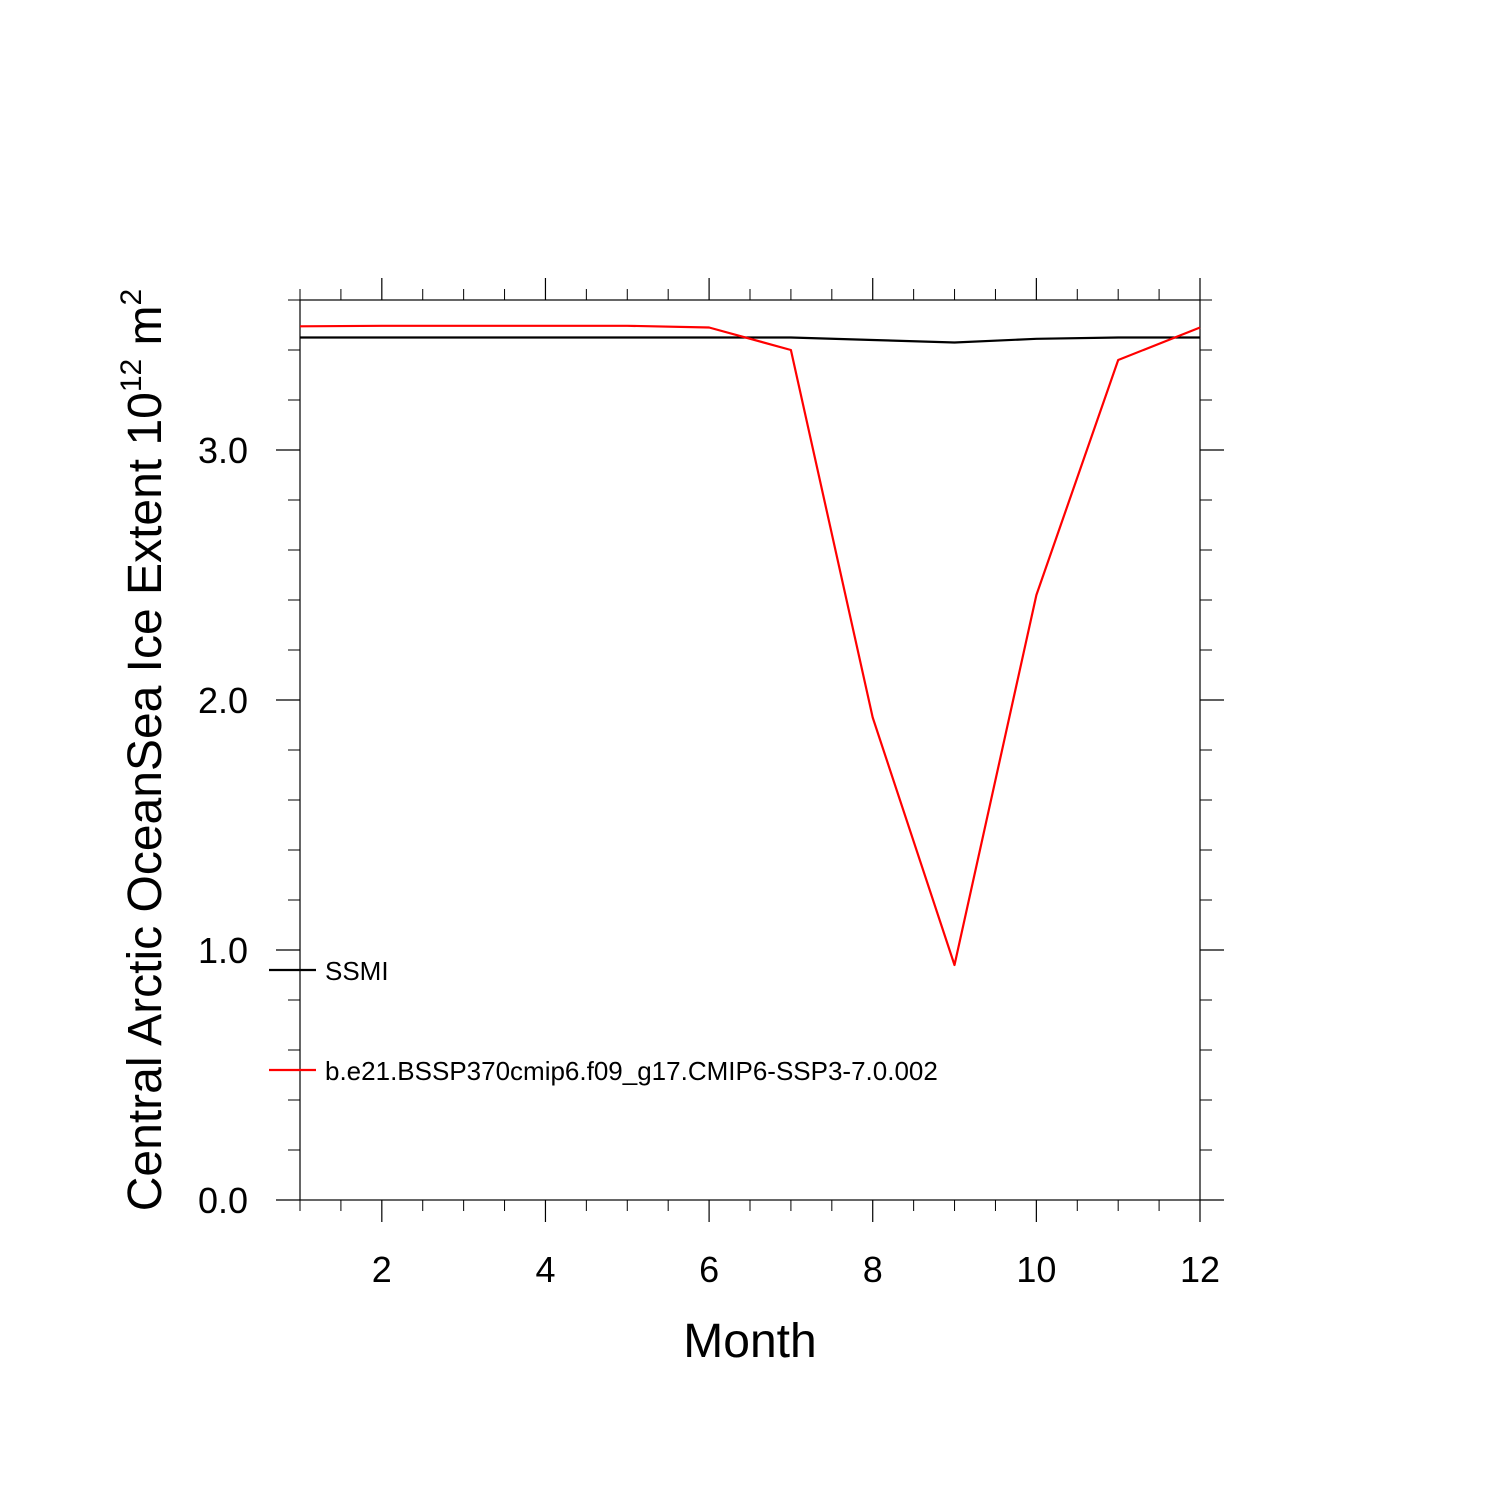 Image resolution: width=1500 pixels, height=1500 pixels. I want to click on y-tick-label: 2.0, so click(223, 700).